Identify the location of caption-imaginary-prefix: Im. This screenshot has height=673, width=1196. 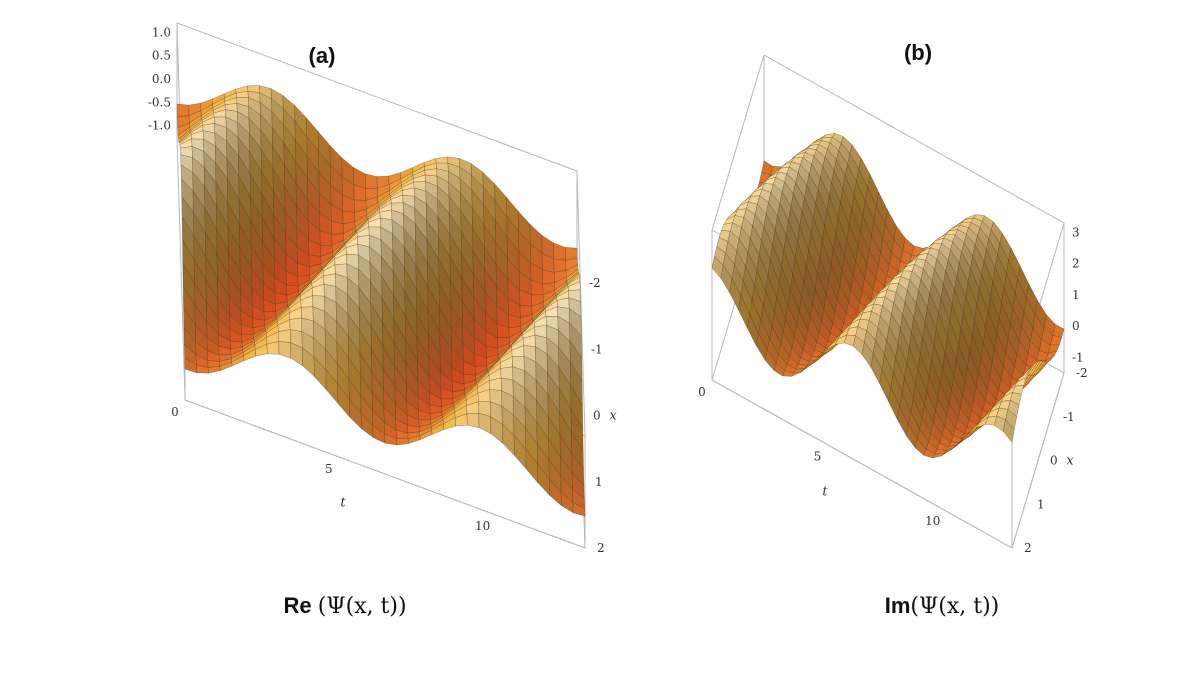
(898, 605).